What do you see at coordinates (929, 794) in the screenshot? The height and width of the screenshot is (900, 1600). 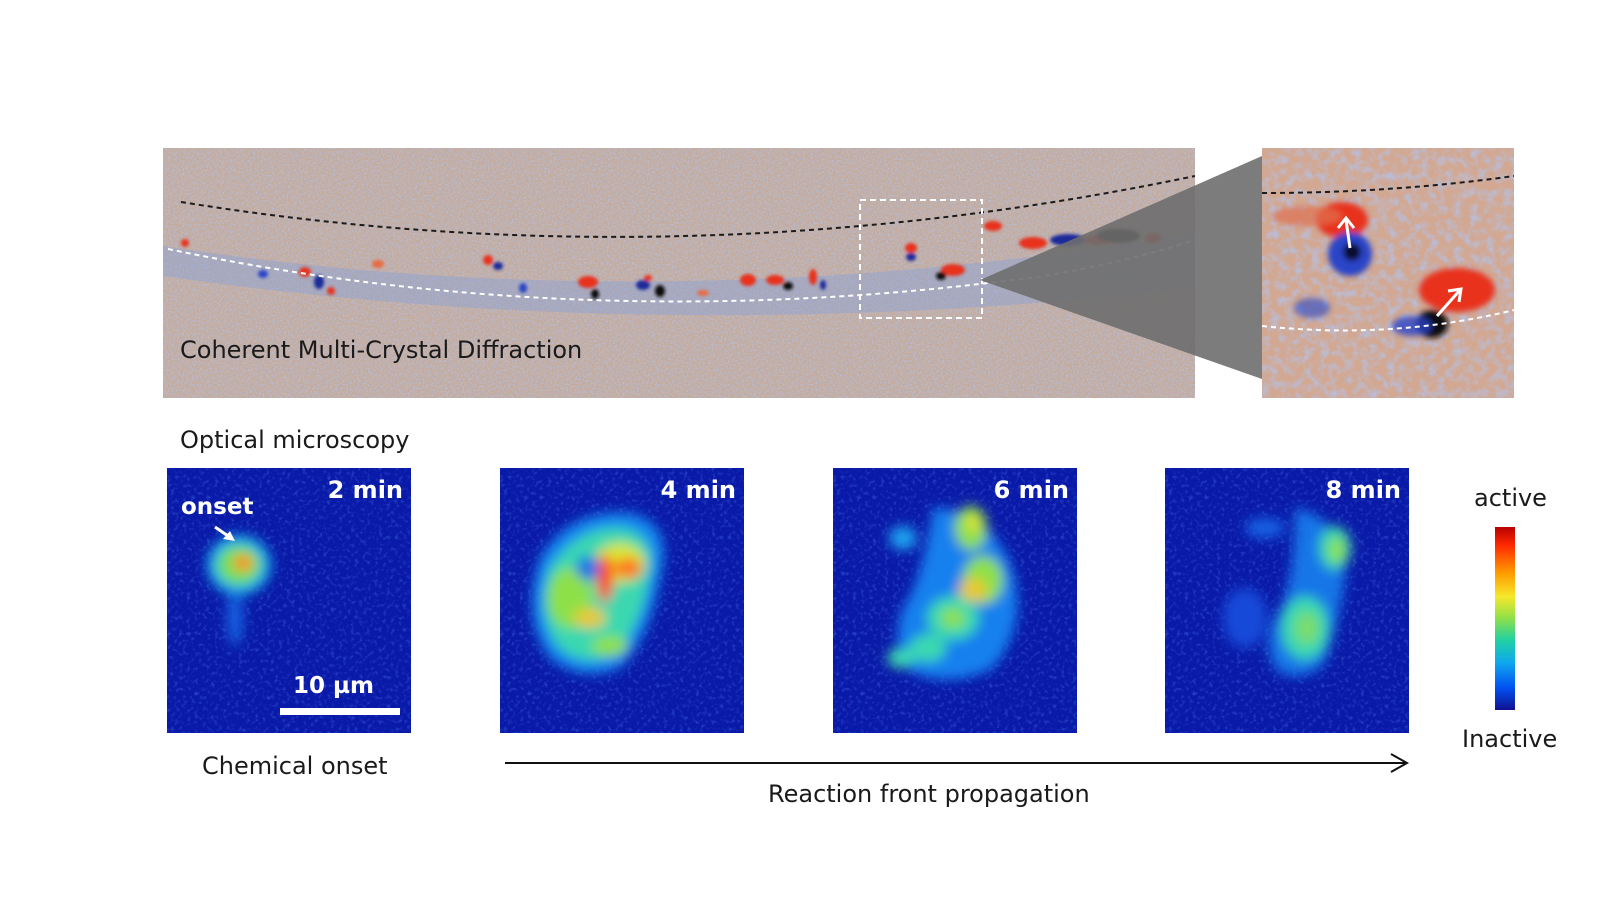 I see `propagation-caption: Reaction front propagation` at bounding box center [929, 794].